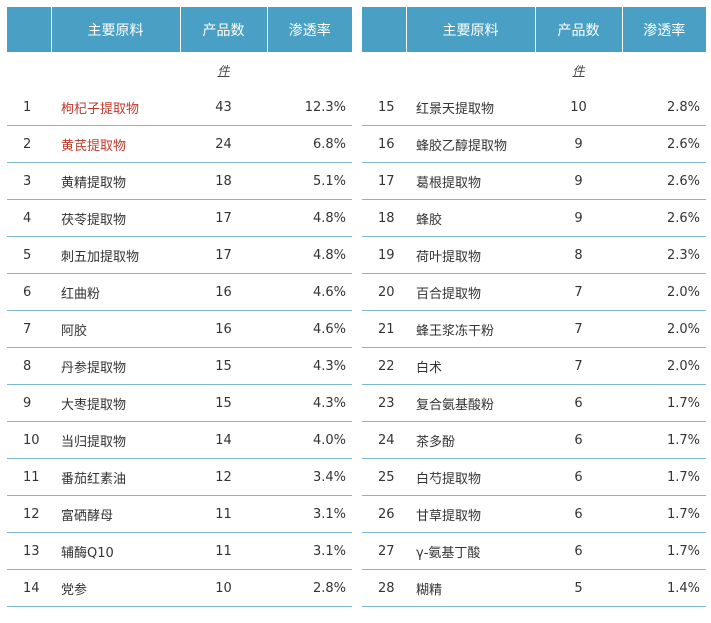 This screenshot has height=623, width=711. I want to click on row-index: 9, so click(29, 403).